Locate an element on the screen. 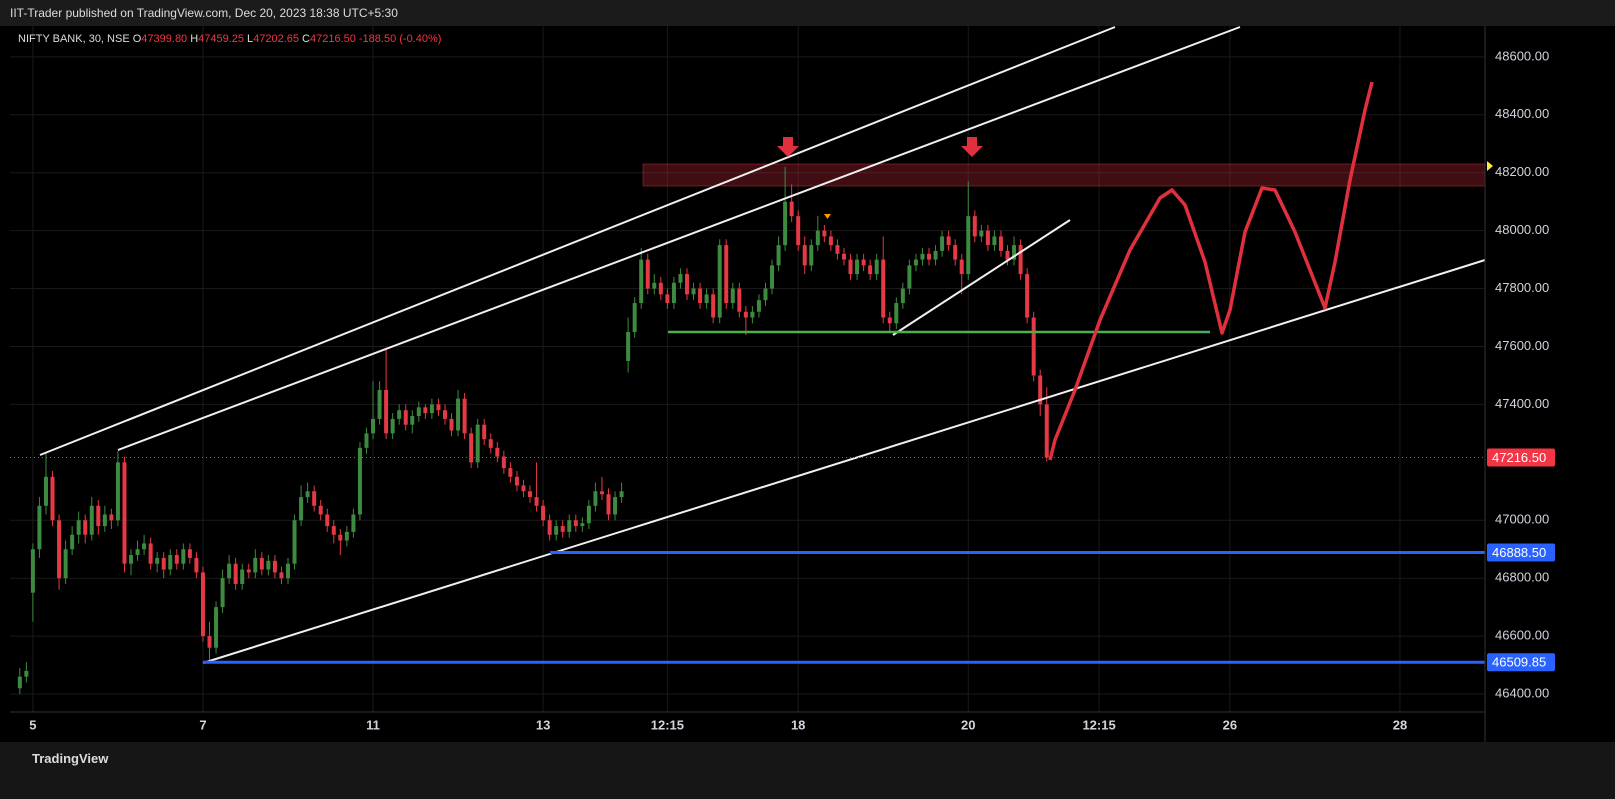 Image resolution: width=1615 pixels, height=799 pixels. y-tick-label: 47000.00 is located at coordinates (1522, 519).